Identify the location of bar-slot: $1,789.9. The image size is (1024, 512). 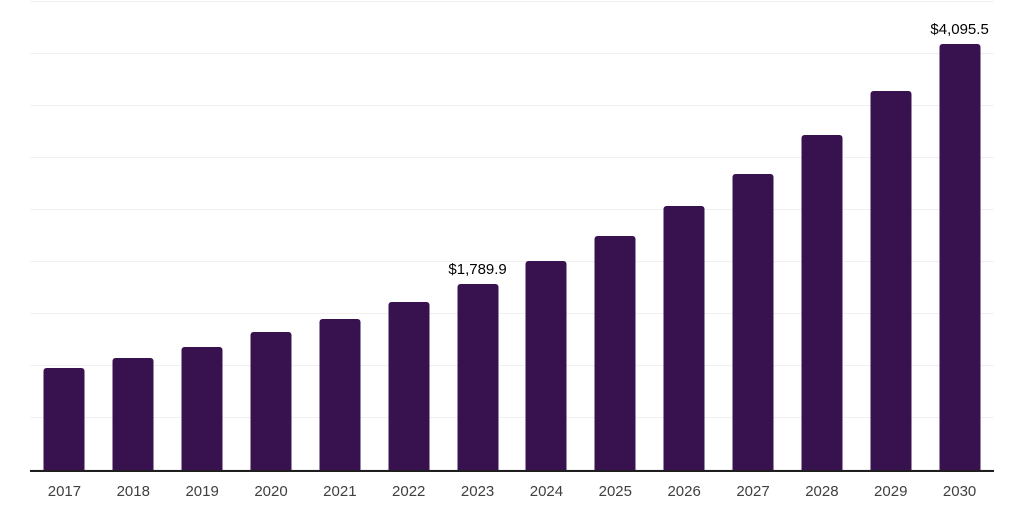
(477, 236).